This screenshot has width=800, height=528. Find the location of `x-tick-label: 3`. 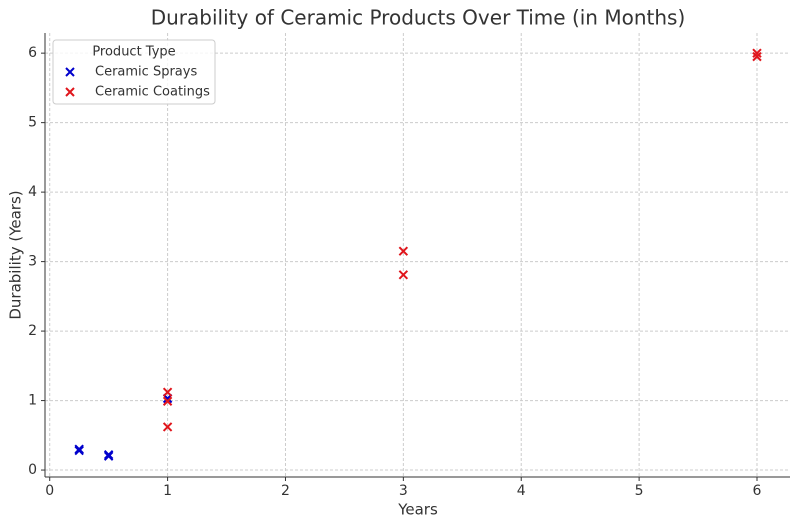

x-tick-label: 3 is located at coordinates (403, 491).